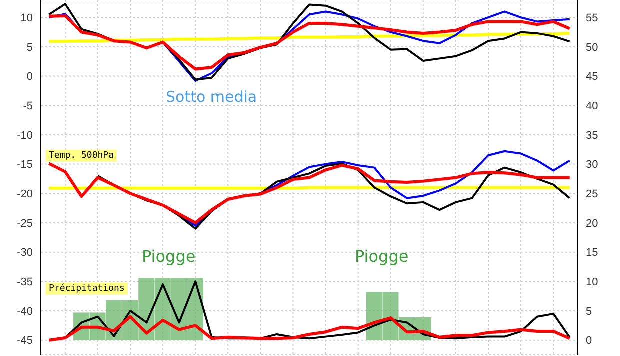 The image size is (620, 356). I want to click on y2-tick-label: 55, so click(592, 18).